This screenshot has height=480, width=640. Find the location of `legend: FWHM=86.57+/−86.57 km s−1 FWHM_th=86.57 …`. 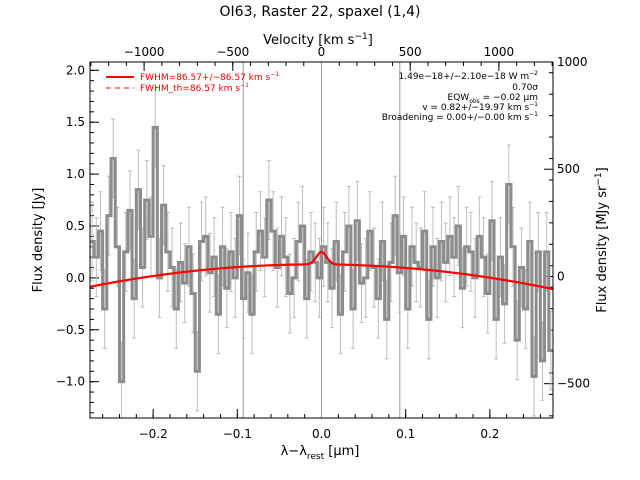

legend: FWHM=86.57+/−86.57 km s−1 FWHM_th=86.57 … is located at coordinates (192, 82).